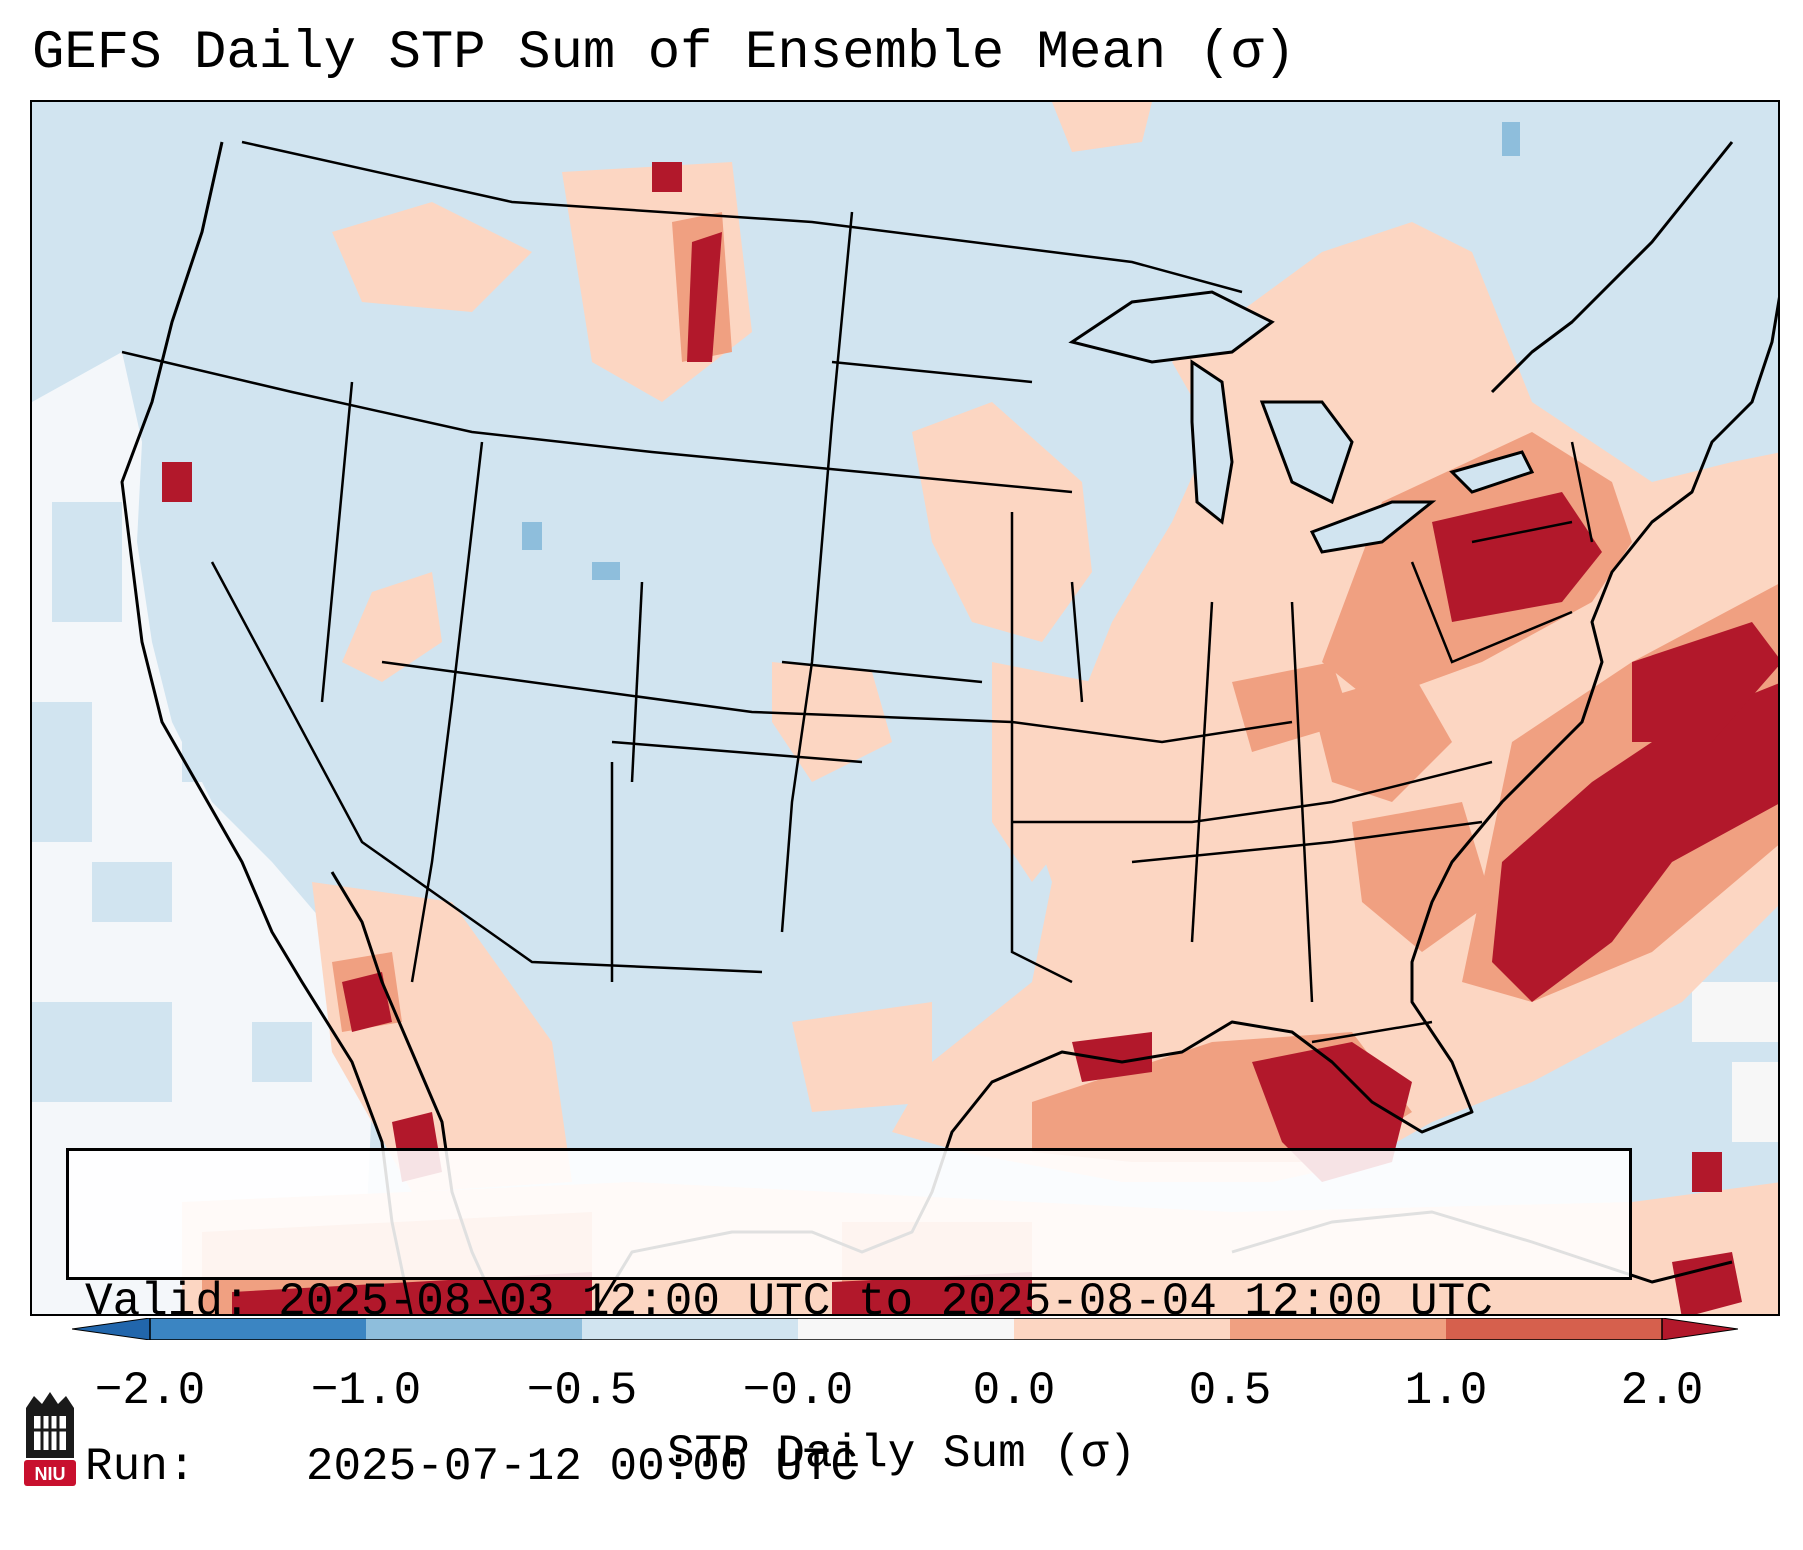 The image size is (1803, 1550). Describe the element at coordinates (1662, 1391) in the screenshot. I see `colorbar-tick-label: 2.0` at that location.